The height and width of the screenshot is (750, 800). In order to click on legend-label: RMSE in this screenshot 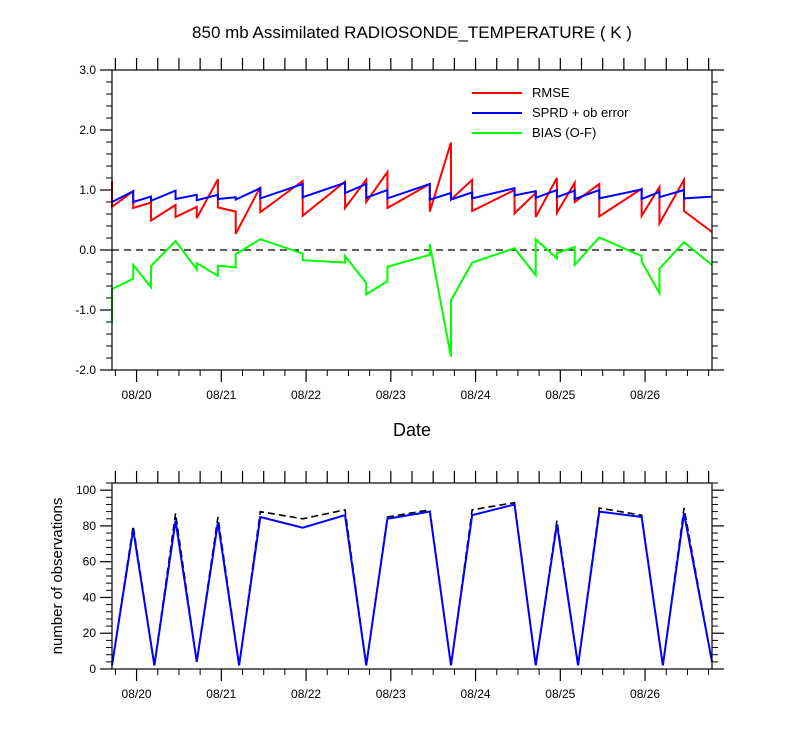, I will do `click(551, 92)`.